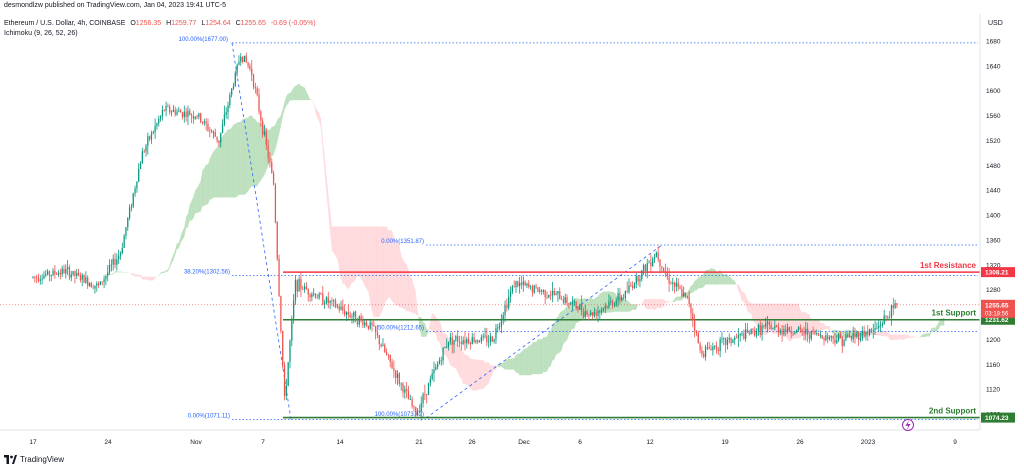 This screenshot has width=1024, height=470. I want to click on ohlc-close: C1255.65, so click(251, 23).